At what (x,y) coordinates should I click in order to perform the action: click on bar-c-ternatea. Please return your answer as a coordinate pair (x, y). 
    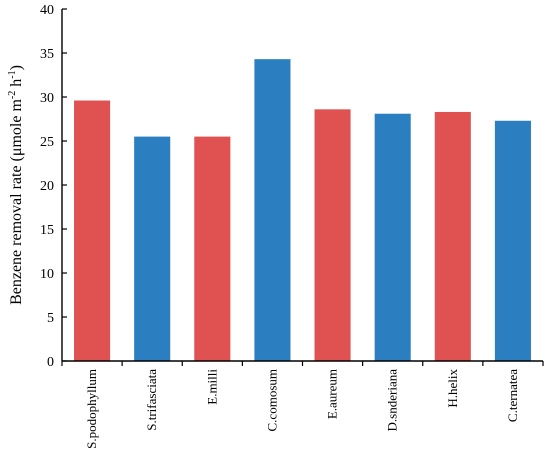
    Looking at the image, I should click on (512, 240).